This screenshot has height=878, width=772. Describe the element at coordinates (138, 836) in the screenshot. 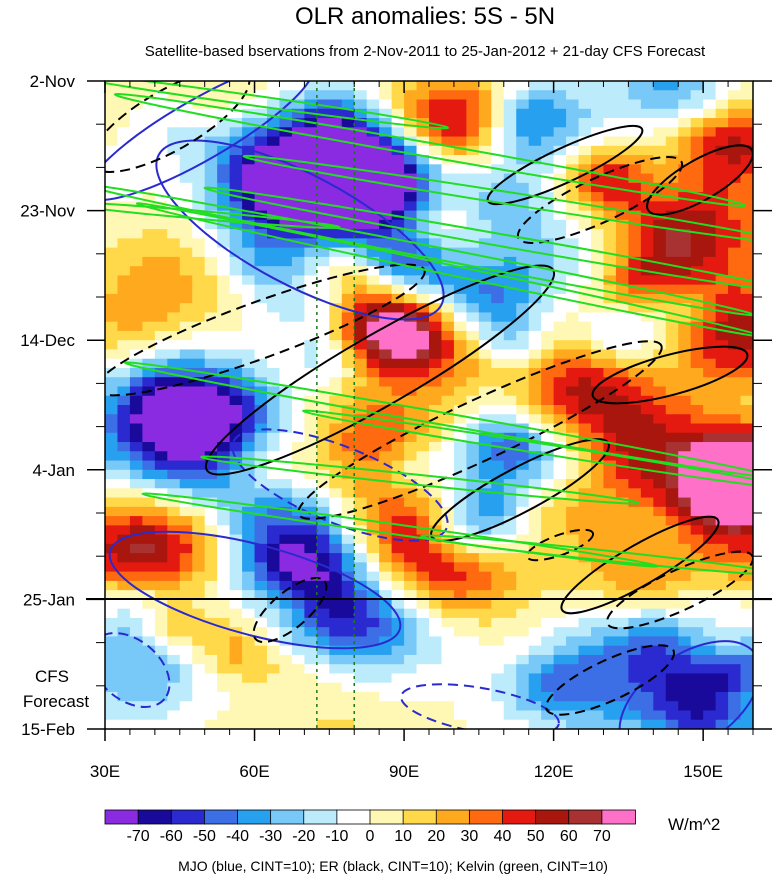

I see `colorbar-label: -70` at that location.